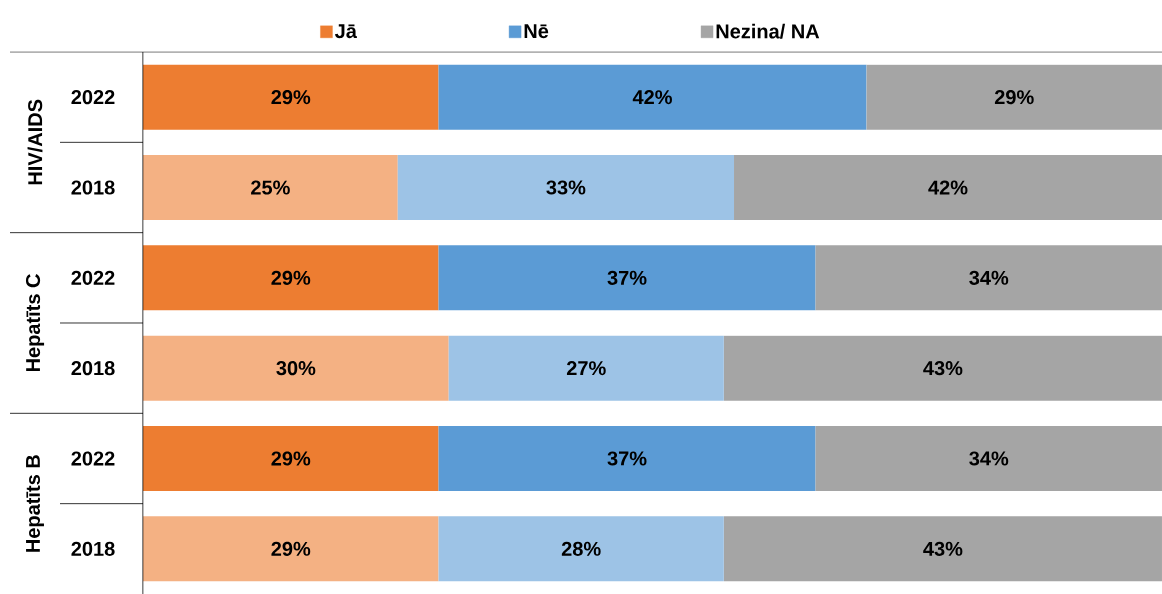  What do you see at coordinates (536, 31) in the screenshot?
I see `legend-label: Nē` at bounding box center [536, 31].